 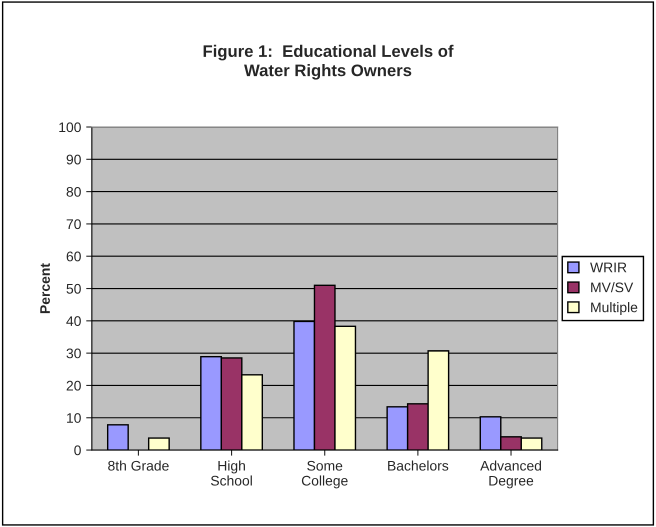 What do you see at coordinates (231, 473) in the screenshot?
I see `x-tick-label: High School` at bounding box center [231, 473].